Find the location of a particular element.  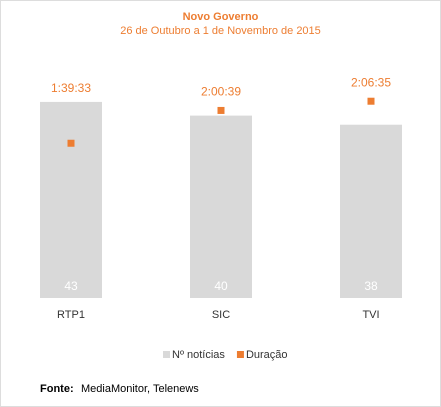

x-tick-label: RTP1 is located at coordinates (71, 315).